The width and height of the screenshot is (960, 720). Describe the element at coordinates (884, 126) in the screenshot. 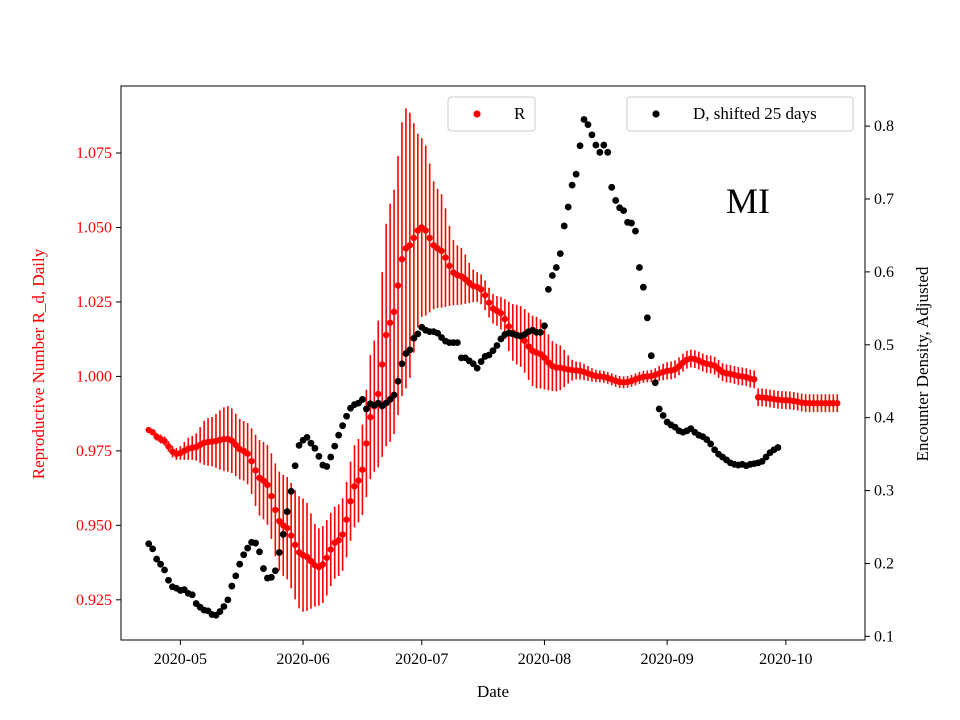

I see `y-right-tick-label: 0.8` at that location.